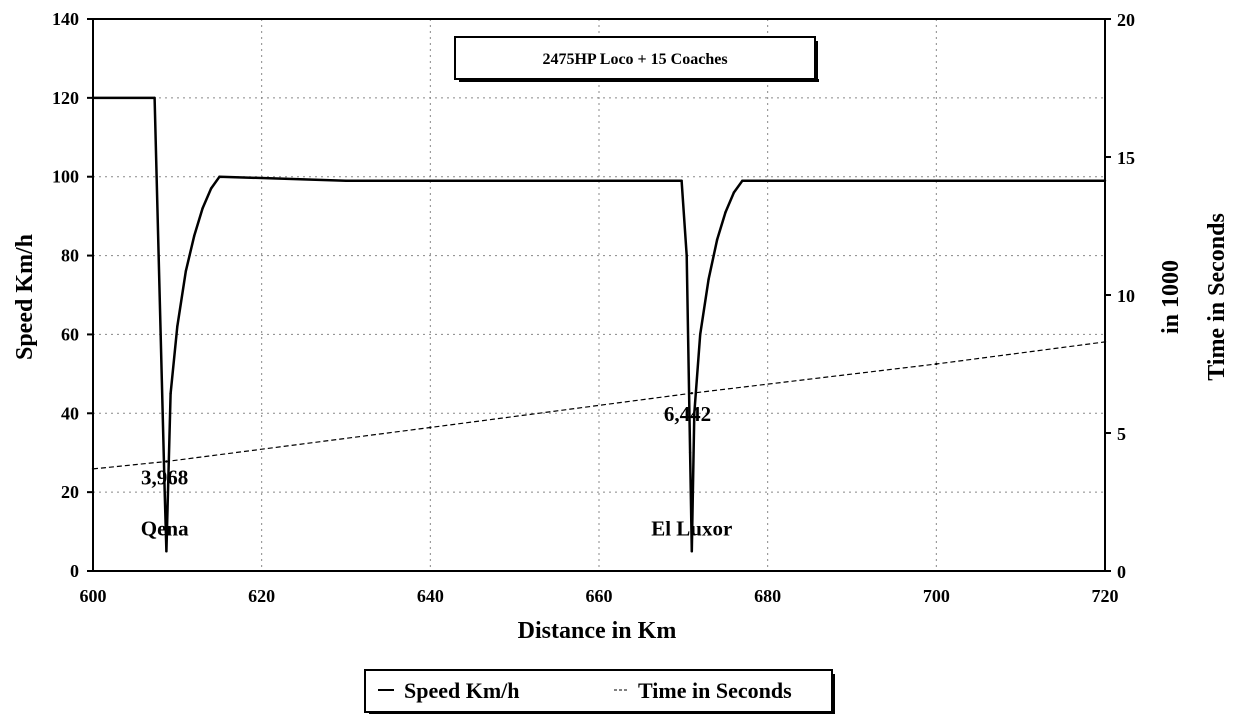  Describe the element at coordinates (74, 571) in the screenshot. I see `y-tick-label: 0` at that location.